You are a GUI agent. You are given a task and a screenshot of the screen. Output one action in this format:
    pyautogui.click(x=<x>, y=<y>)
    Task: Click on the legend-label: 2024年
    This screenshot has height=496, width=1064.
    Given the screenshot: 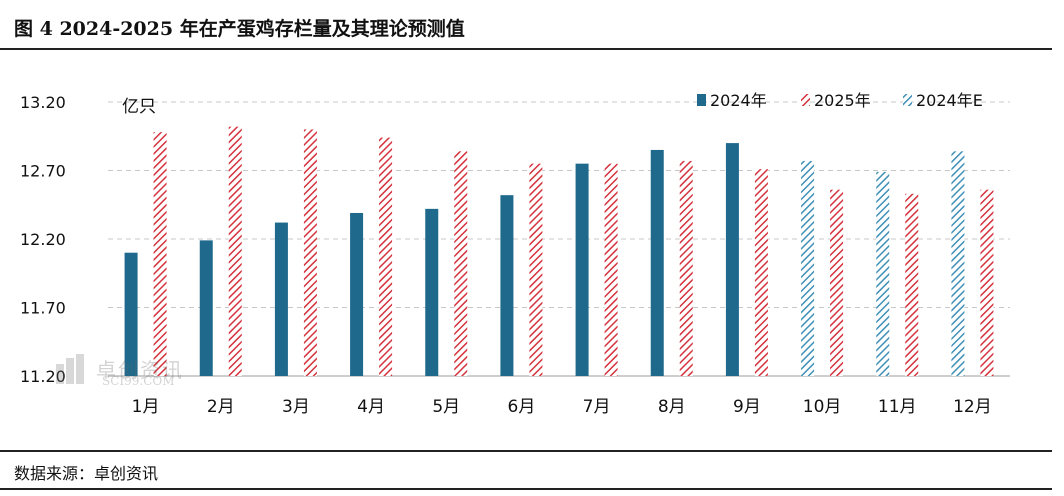 What is the action you would take?
    pyautogui.click(x=738, y=100)
    